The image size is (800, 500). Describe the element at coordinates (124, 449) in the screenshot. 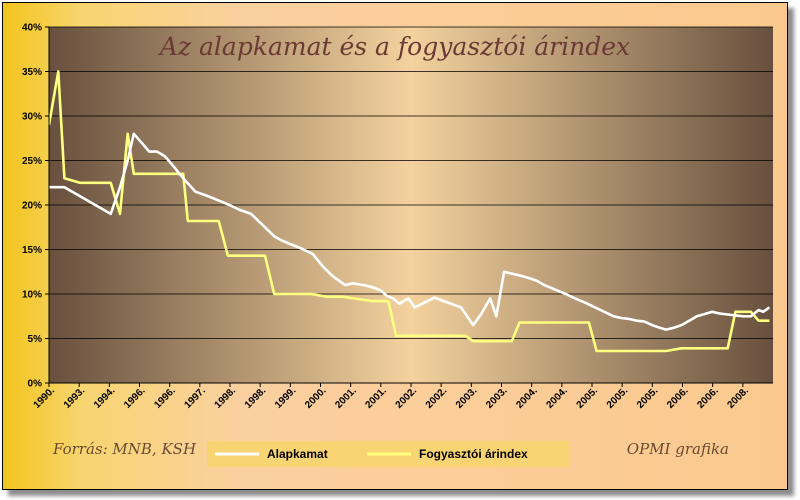

I see `source-note: Forrás: MNB, KSH` at that location.